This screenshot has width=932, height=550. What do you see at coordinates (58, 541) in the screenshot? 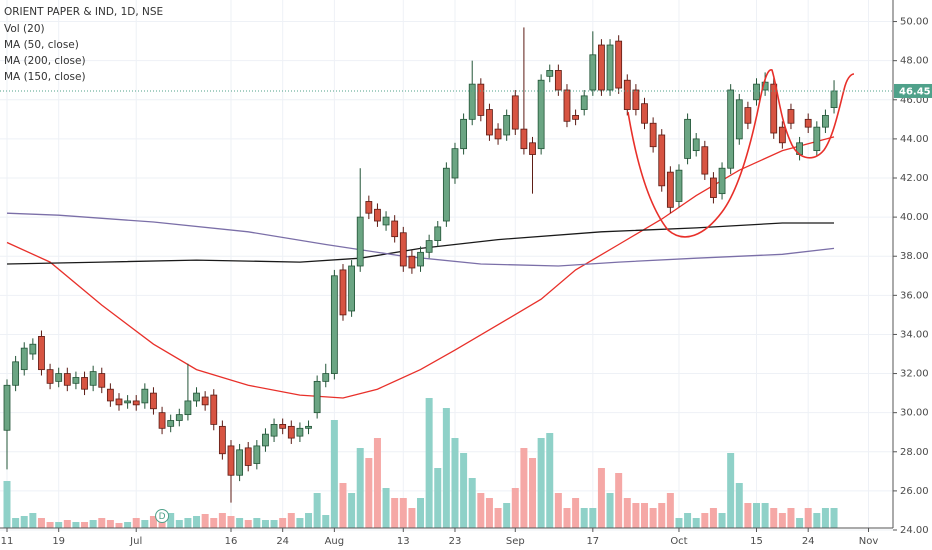
I see `x-tick-label: 19` at bounding box center [58, 541].